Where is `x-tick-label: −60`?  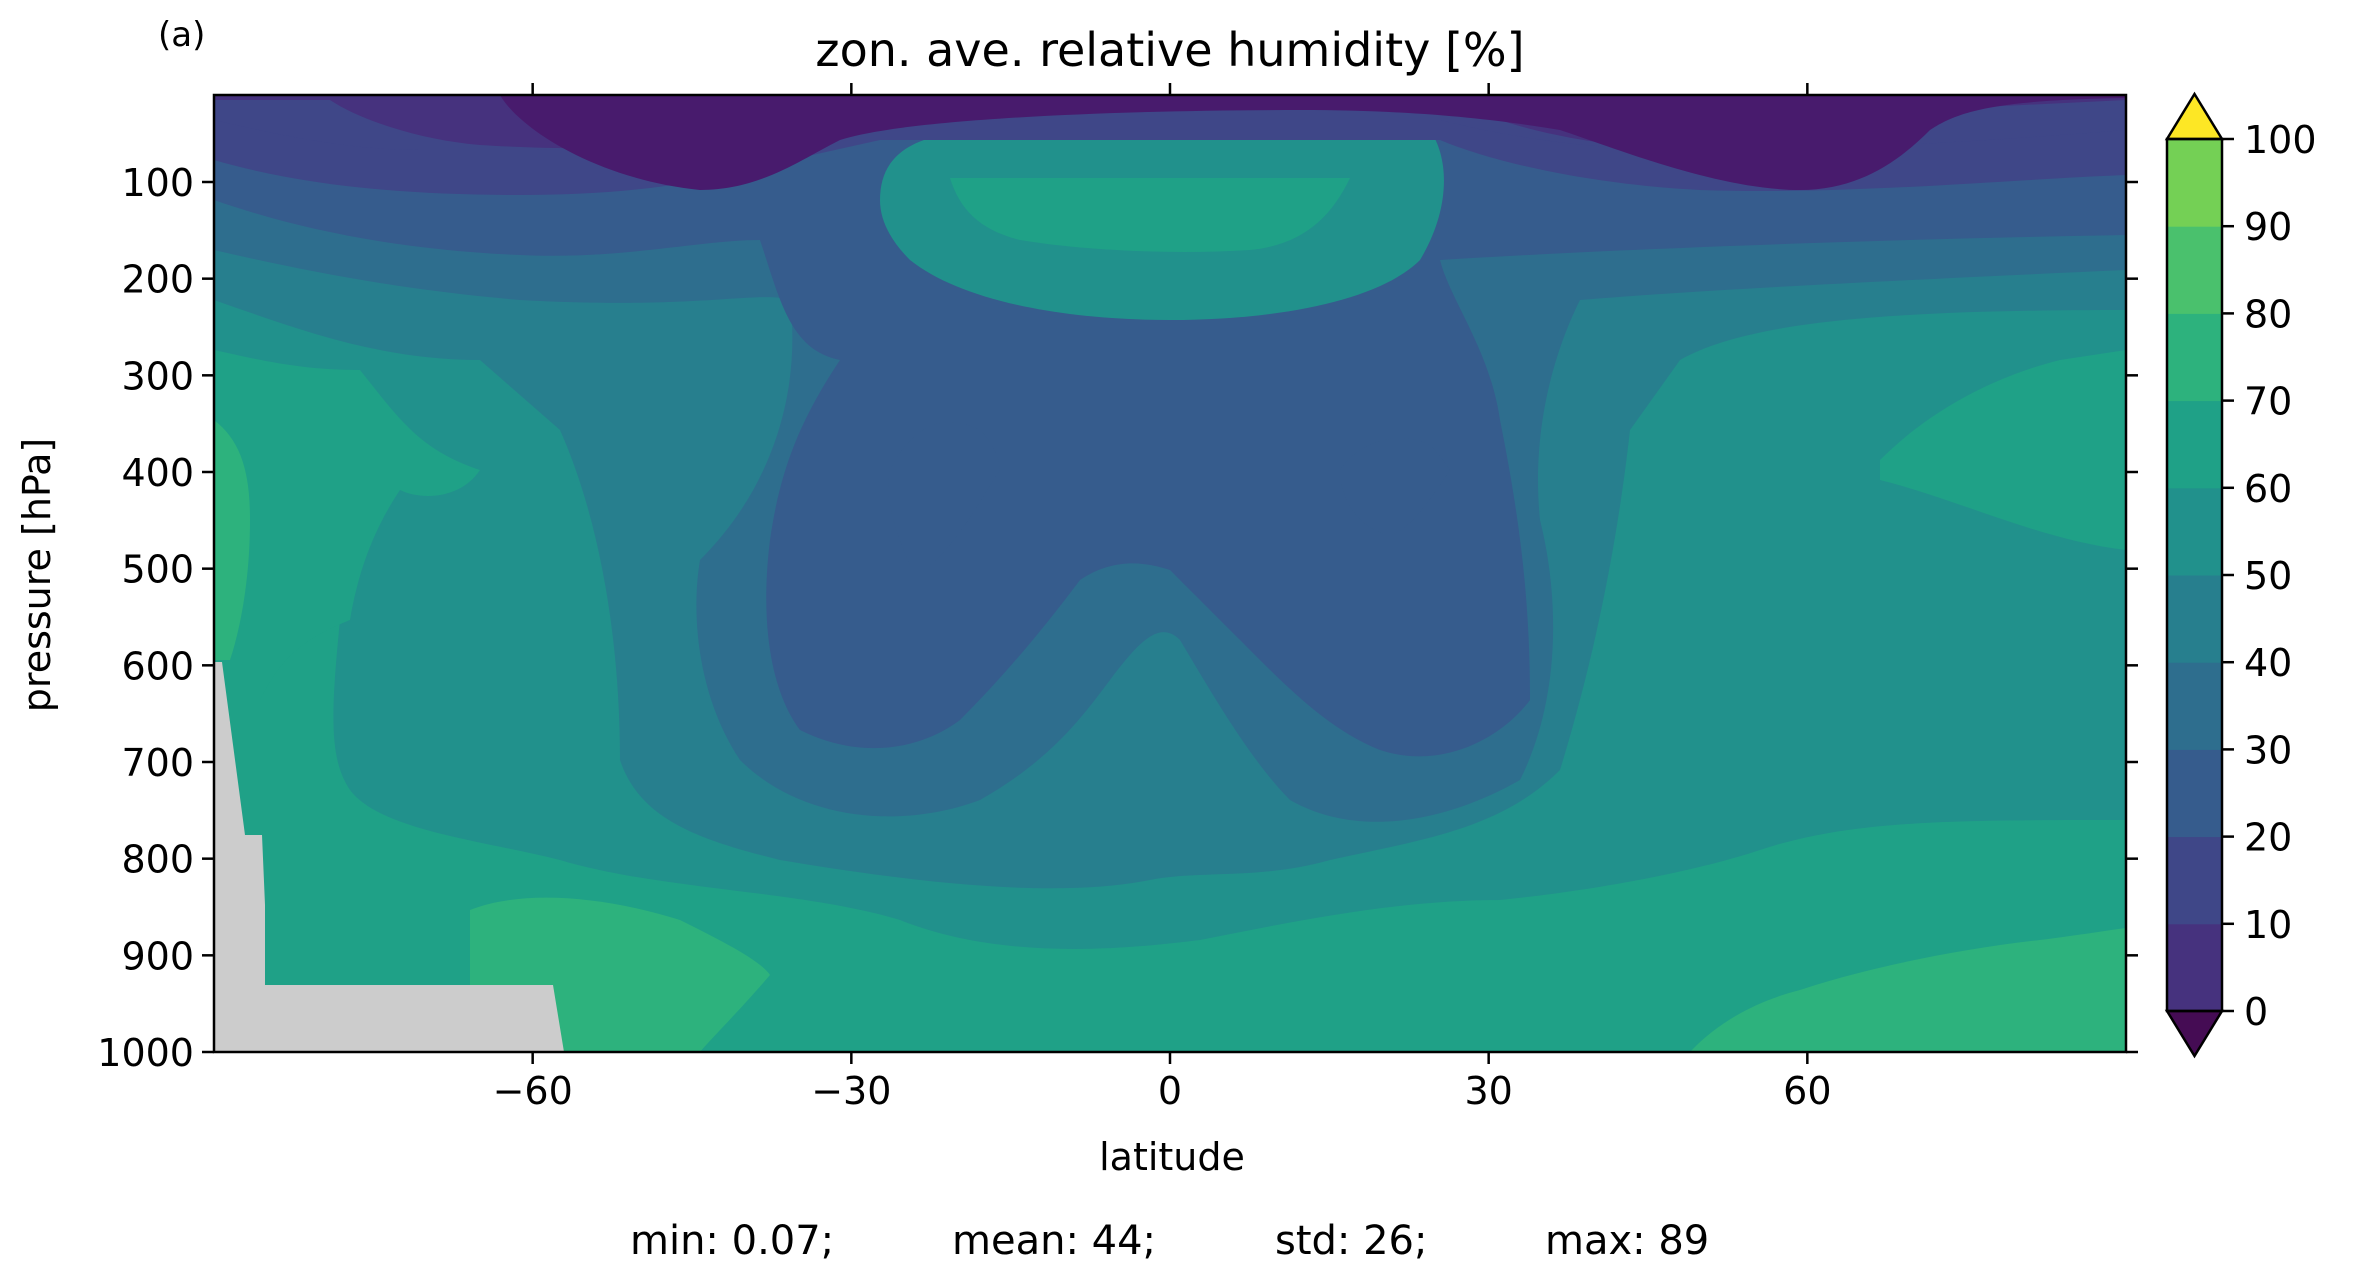 x-tick-label: −60 is located at coordinates (533, 1091).